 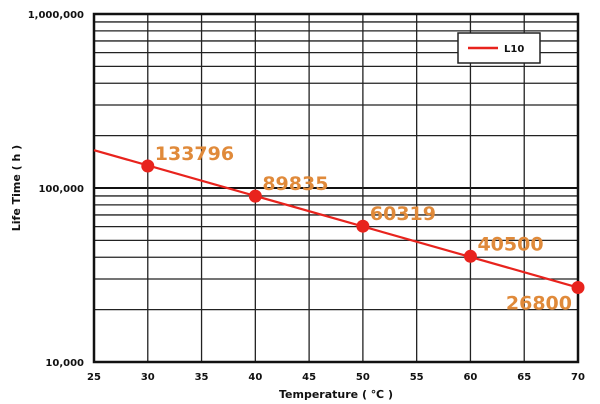 What do you see at coordinates (194, 154) in the screenshot?
I see `data-label: 133796` at bounding box center [194, 154].